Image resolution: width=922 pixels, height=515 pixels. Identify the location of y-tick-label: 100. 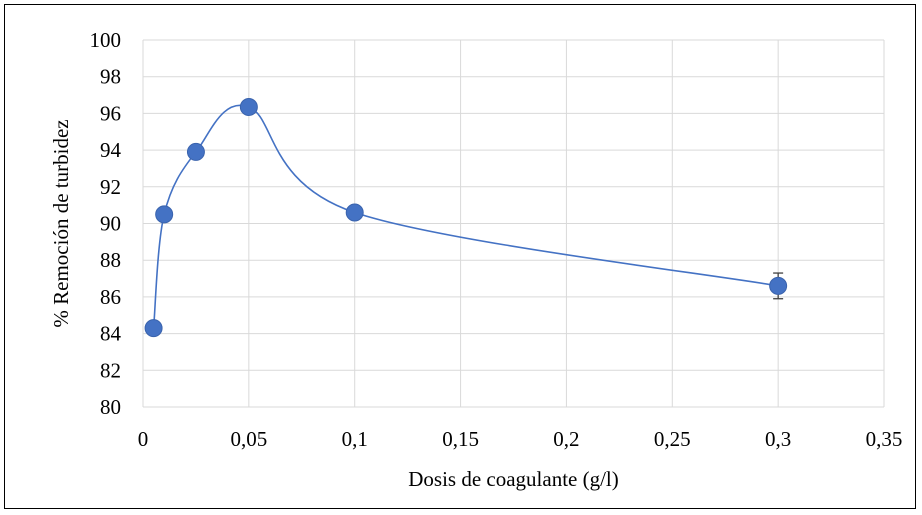
(106, 40).